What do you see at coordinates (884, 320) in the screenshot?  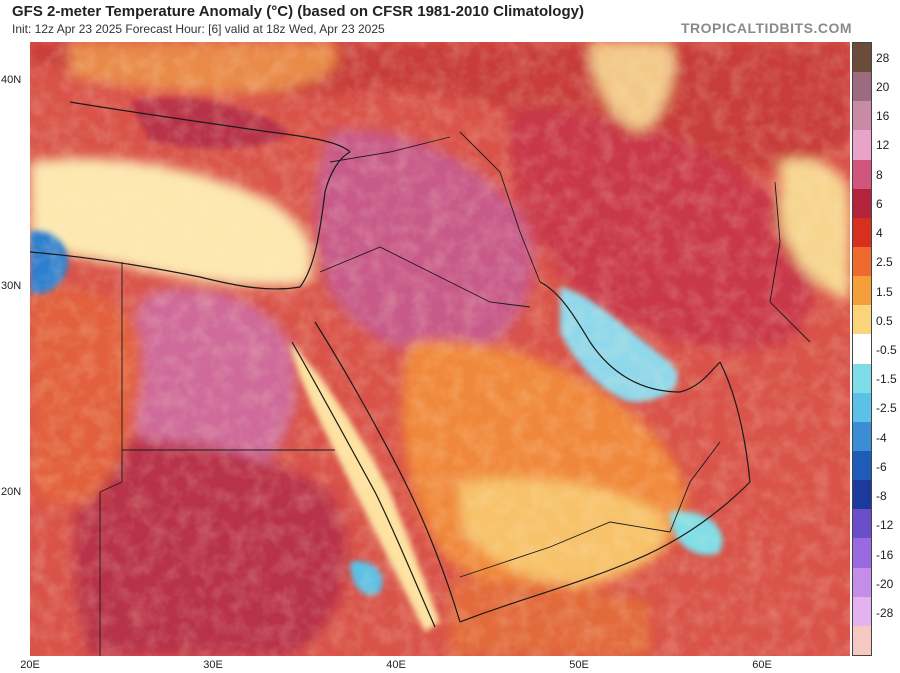 I see `colorbar-label: 0.5` at bounding box center [884, 320].